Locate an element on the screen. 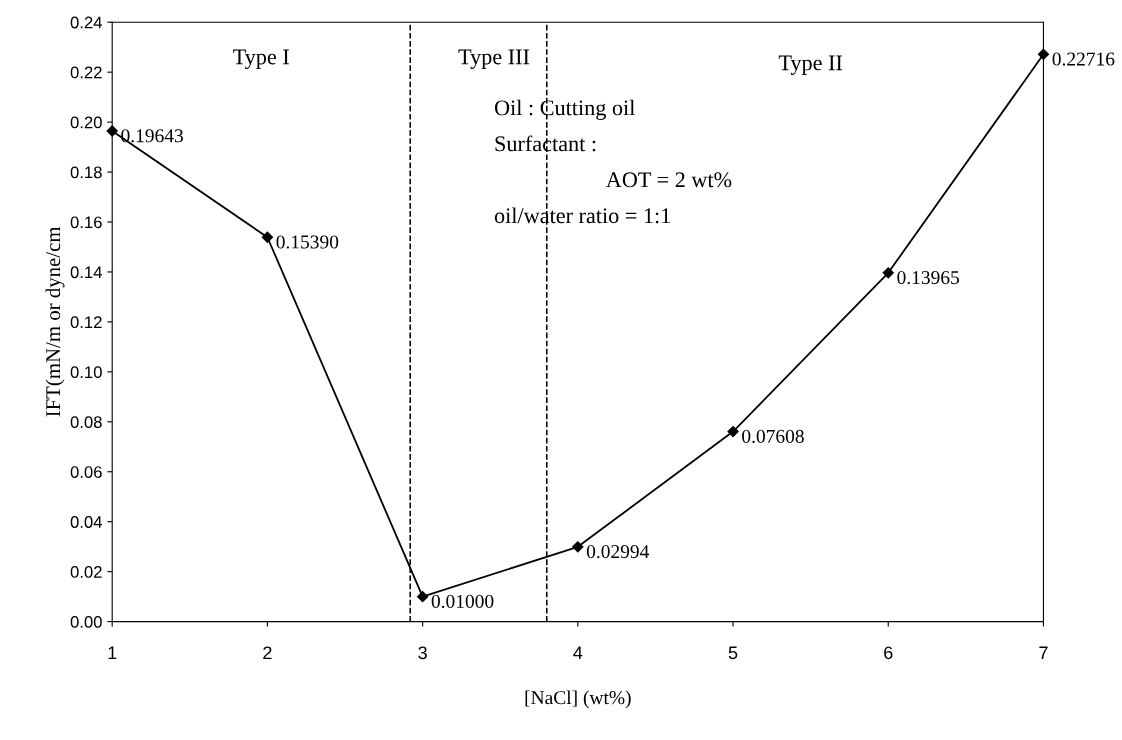  annotation: Oil : Cutting oil is located at coordinates (564, 109).